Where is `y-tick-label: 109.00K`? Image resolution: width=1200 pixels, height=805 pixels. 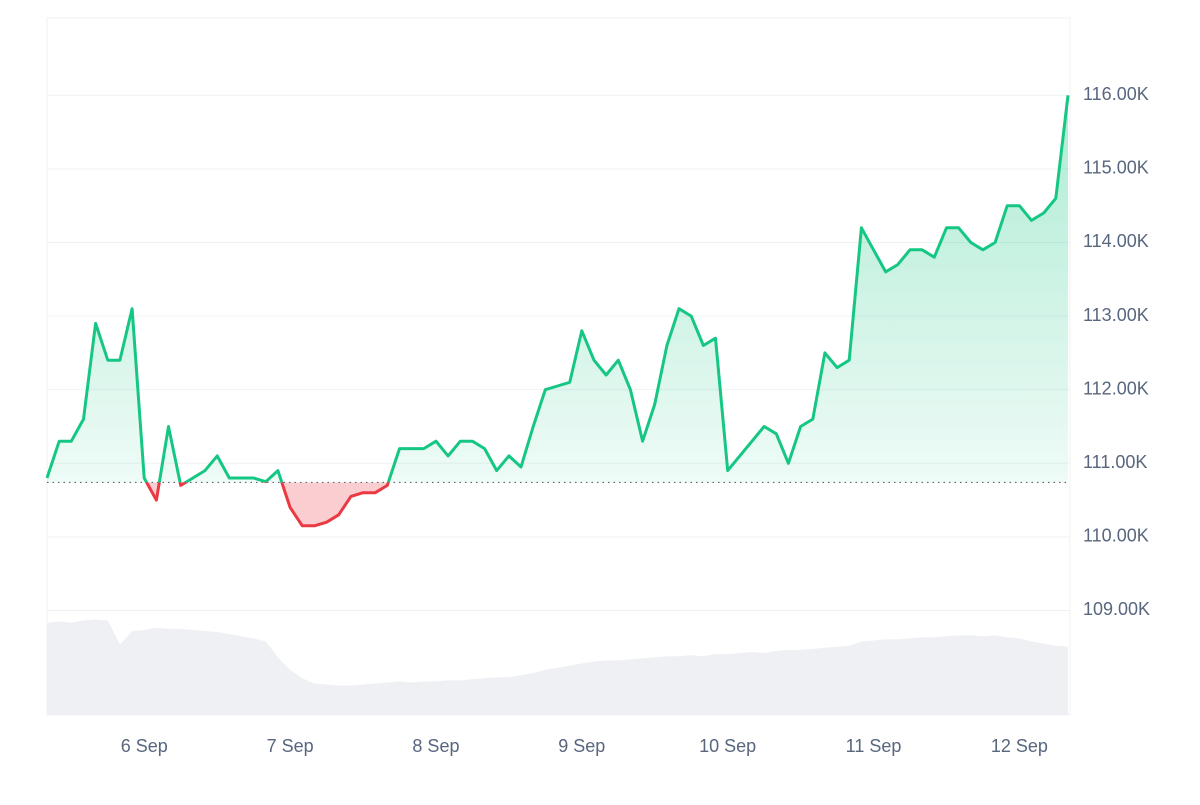
y-tick-label: 109.00K is located at coordinates (1116, 609).